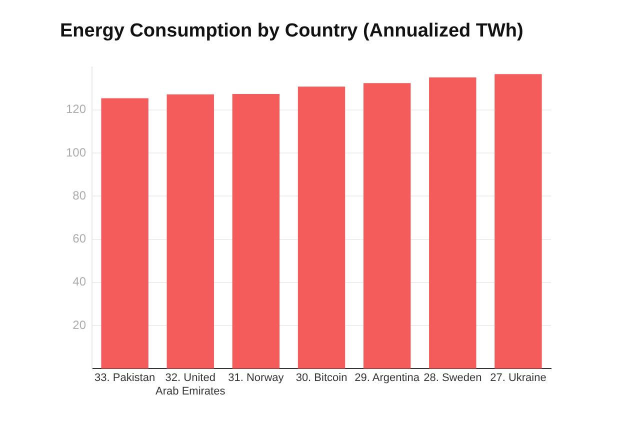 The image size is (633, 441). I want to click on y-tick-label: 100, so click(76, 152).